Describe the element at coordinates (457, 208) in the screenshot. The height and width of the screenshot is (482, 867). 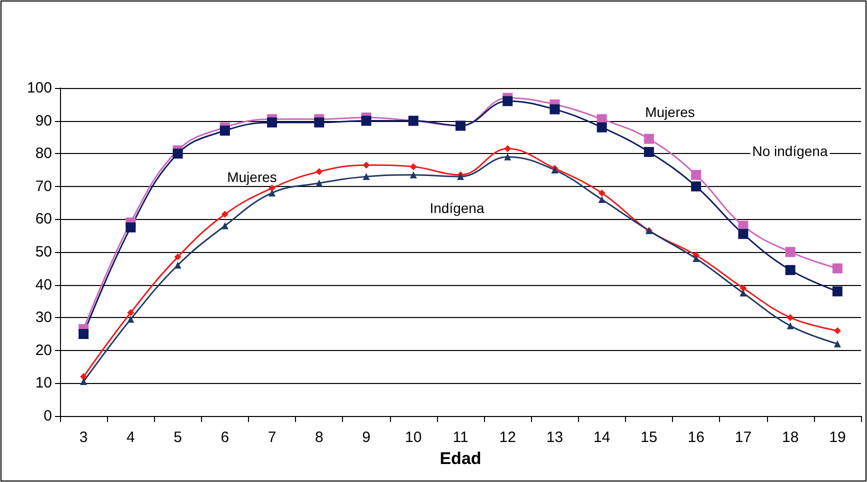
I see `annotation: Indígena` at that location.